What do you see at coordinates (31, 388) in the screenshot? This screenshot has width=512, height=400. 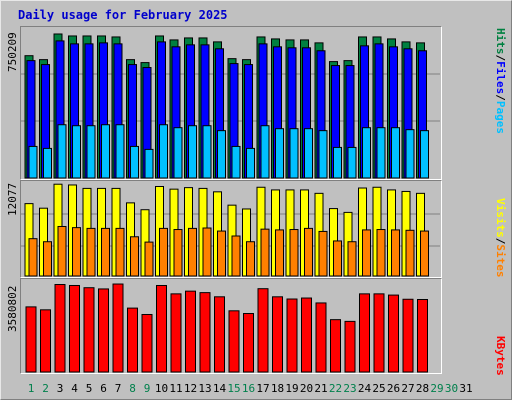 I see `x-label-day-1: 1` at bounding box center [31, 388].